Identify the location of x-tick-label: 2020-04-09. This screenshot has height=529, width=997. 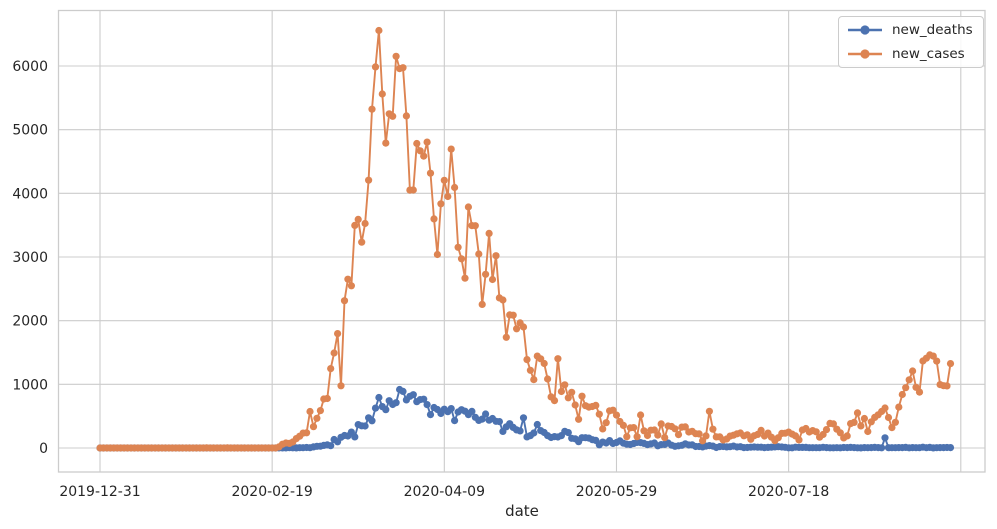
(444, 492).